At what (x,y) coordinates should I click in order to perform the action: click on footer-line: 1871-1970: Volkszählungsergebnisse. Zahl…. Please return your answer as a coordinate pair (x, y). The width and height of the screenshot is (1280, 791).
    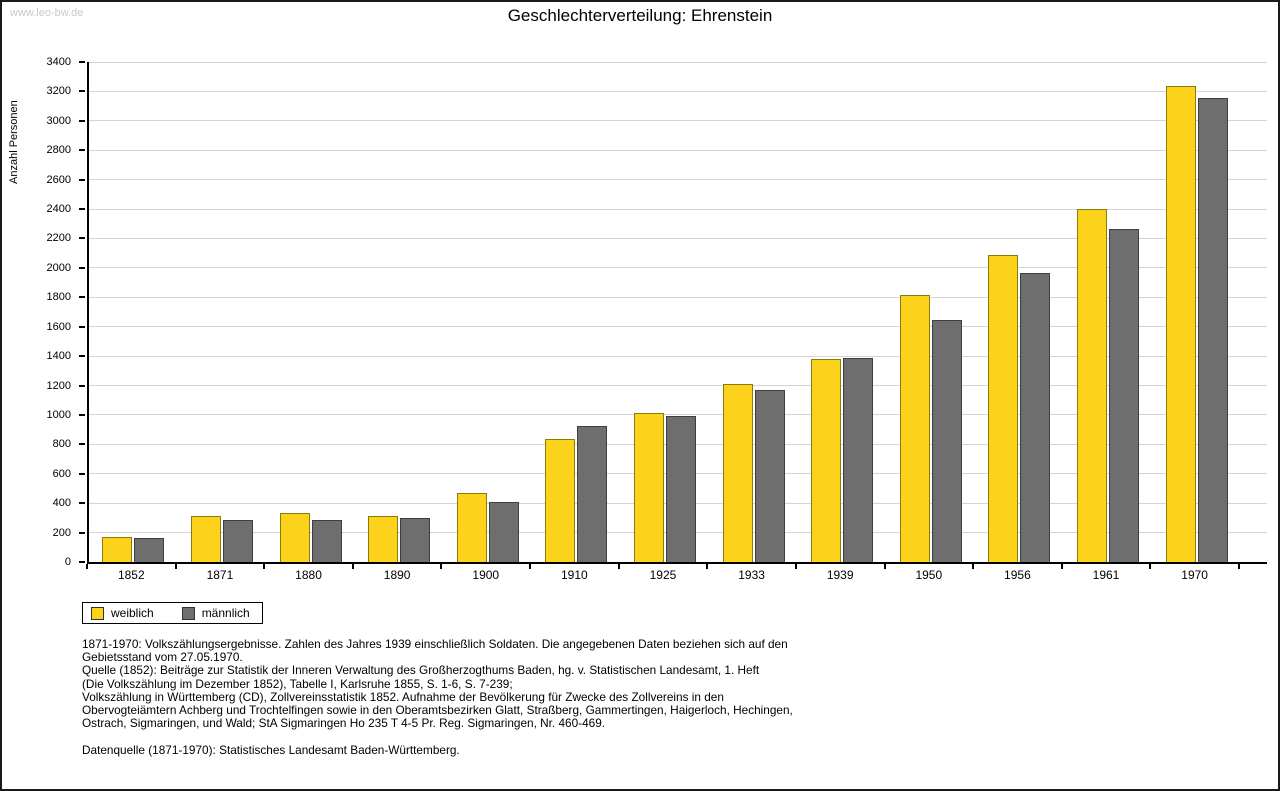
    Looking at the image, I should click on (435, 644).